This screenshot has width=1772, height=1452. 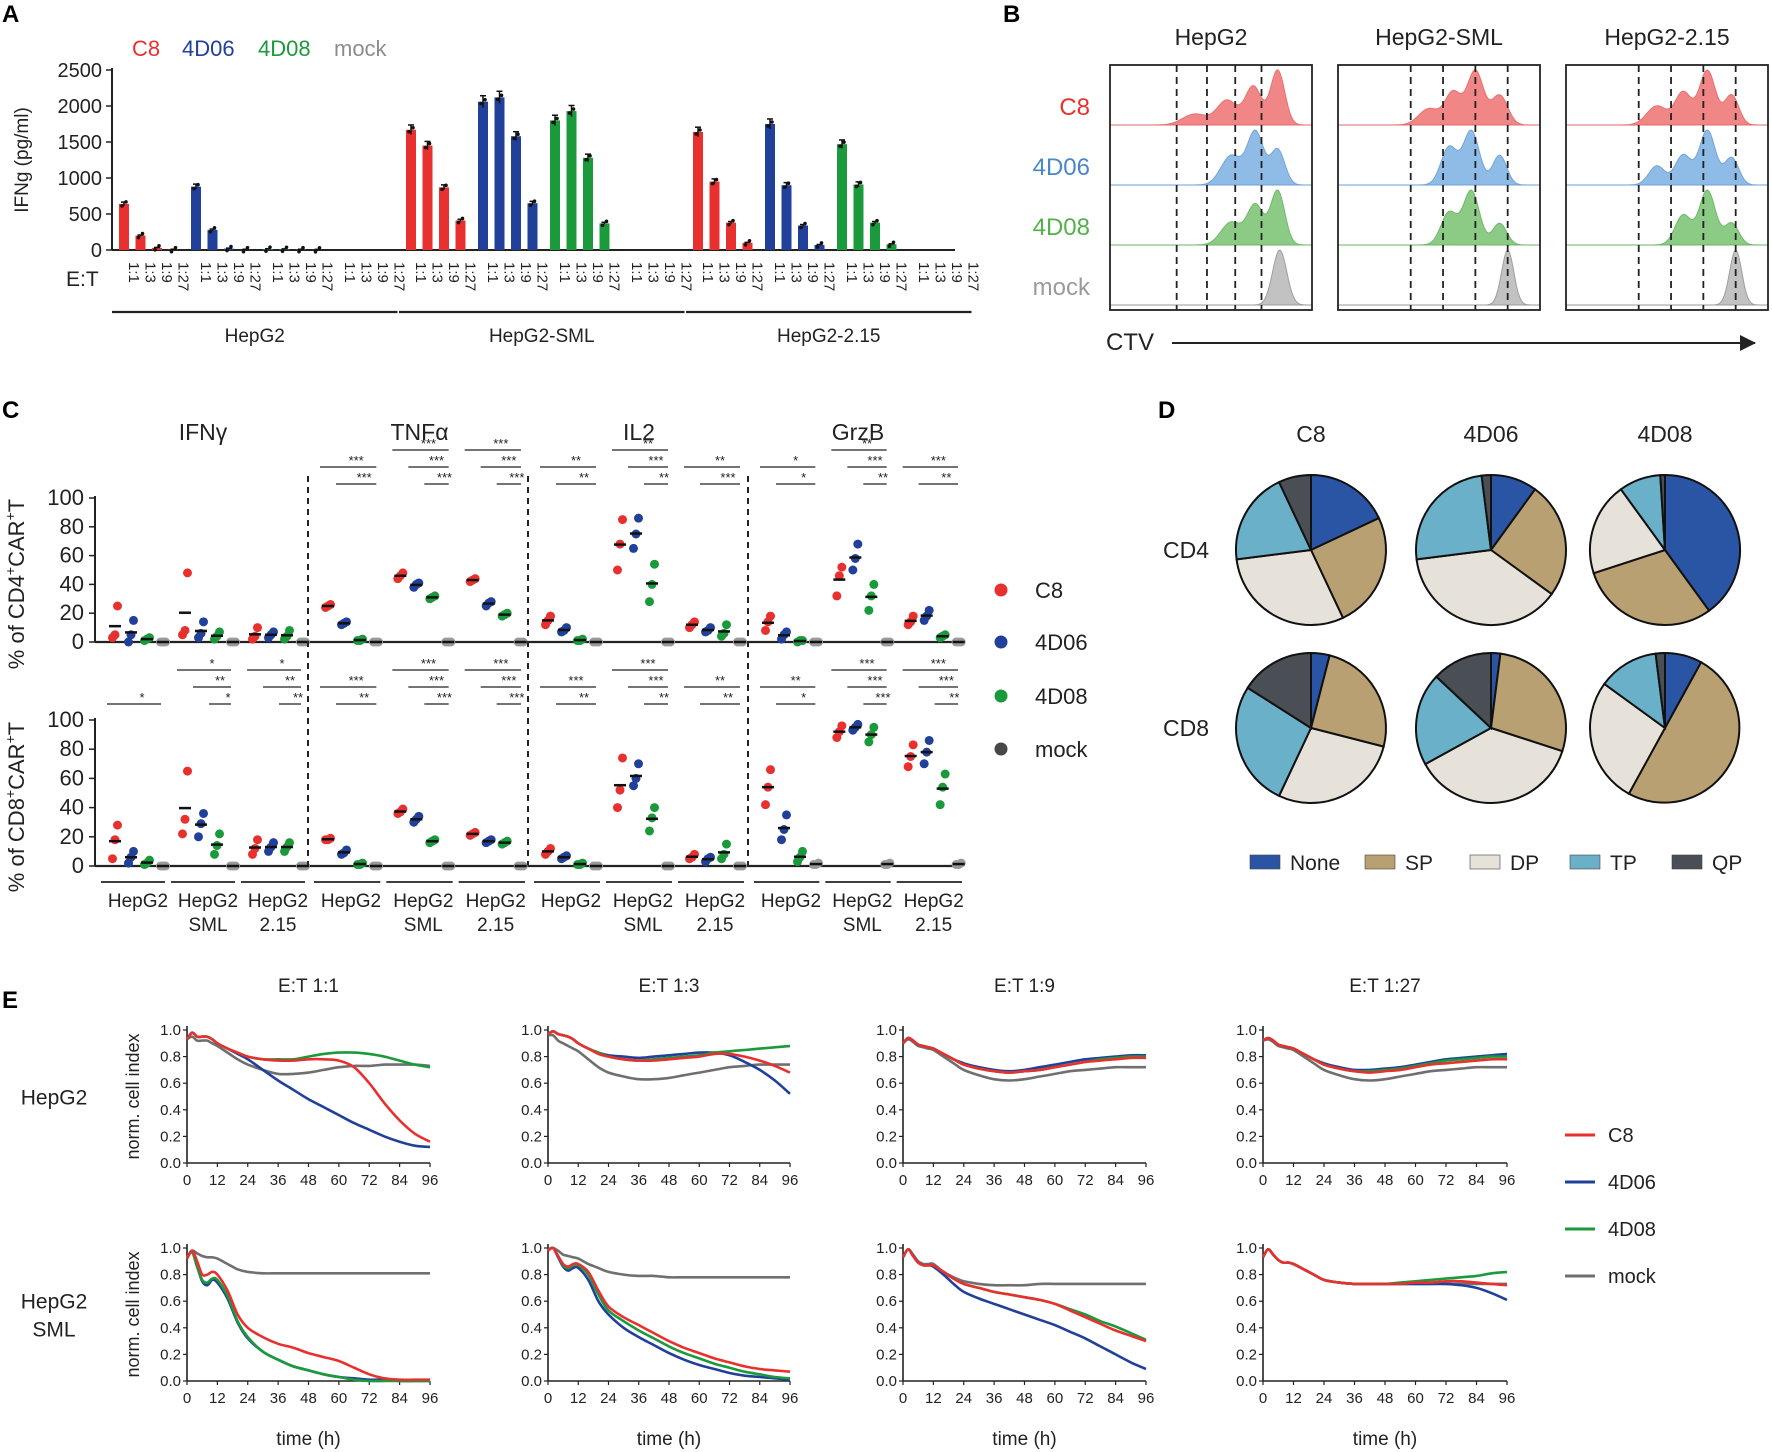 What do you see at coordinates (72, 583) in the screenshot?
I see `y-tick-label-c: 40` at bounding box center [72, 583].